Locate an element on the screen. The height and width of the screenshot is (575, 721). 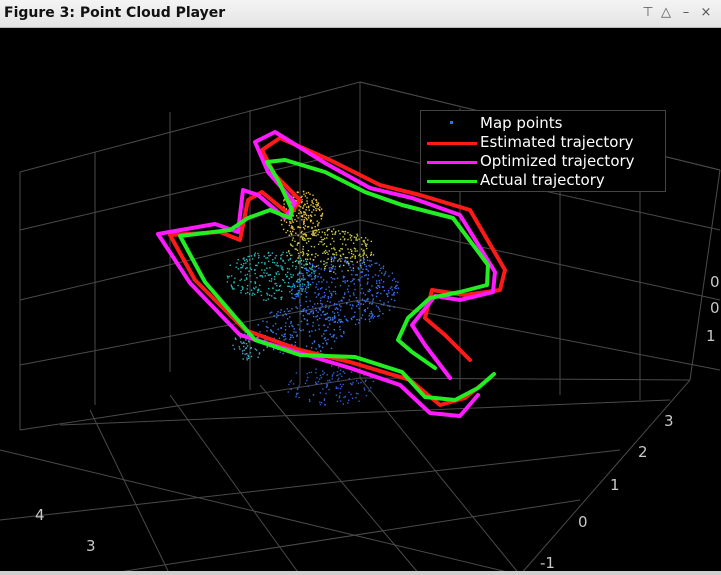
minimize-icon: – is located at coordinates (686, 12).